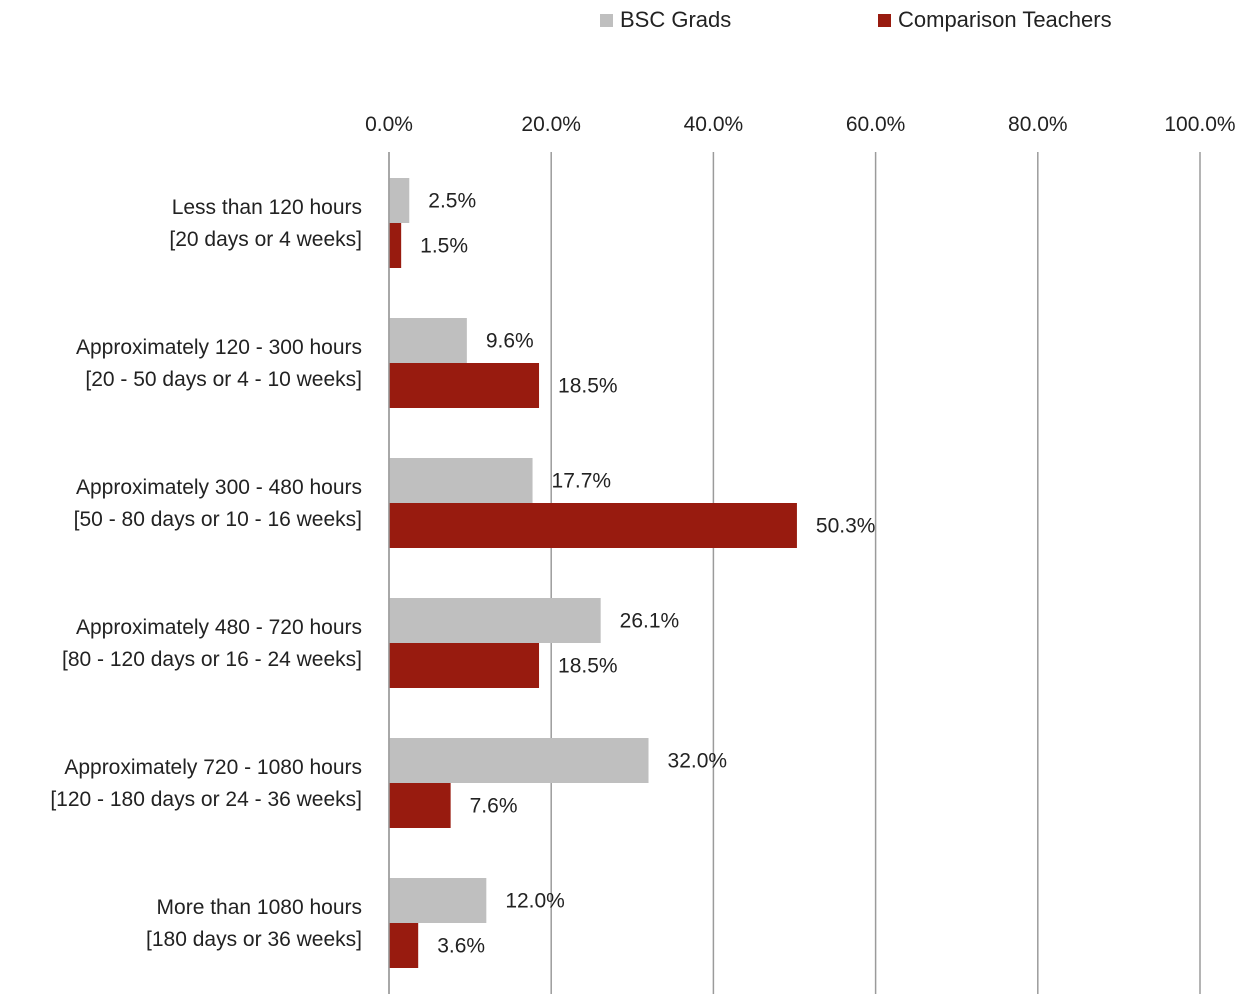 The image size is (1243, 994). I want to click on data-label: 17.7%, so click(582, 481).